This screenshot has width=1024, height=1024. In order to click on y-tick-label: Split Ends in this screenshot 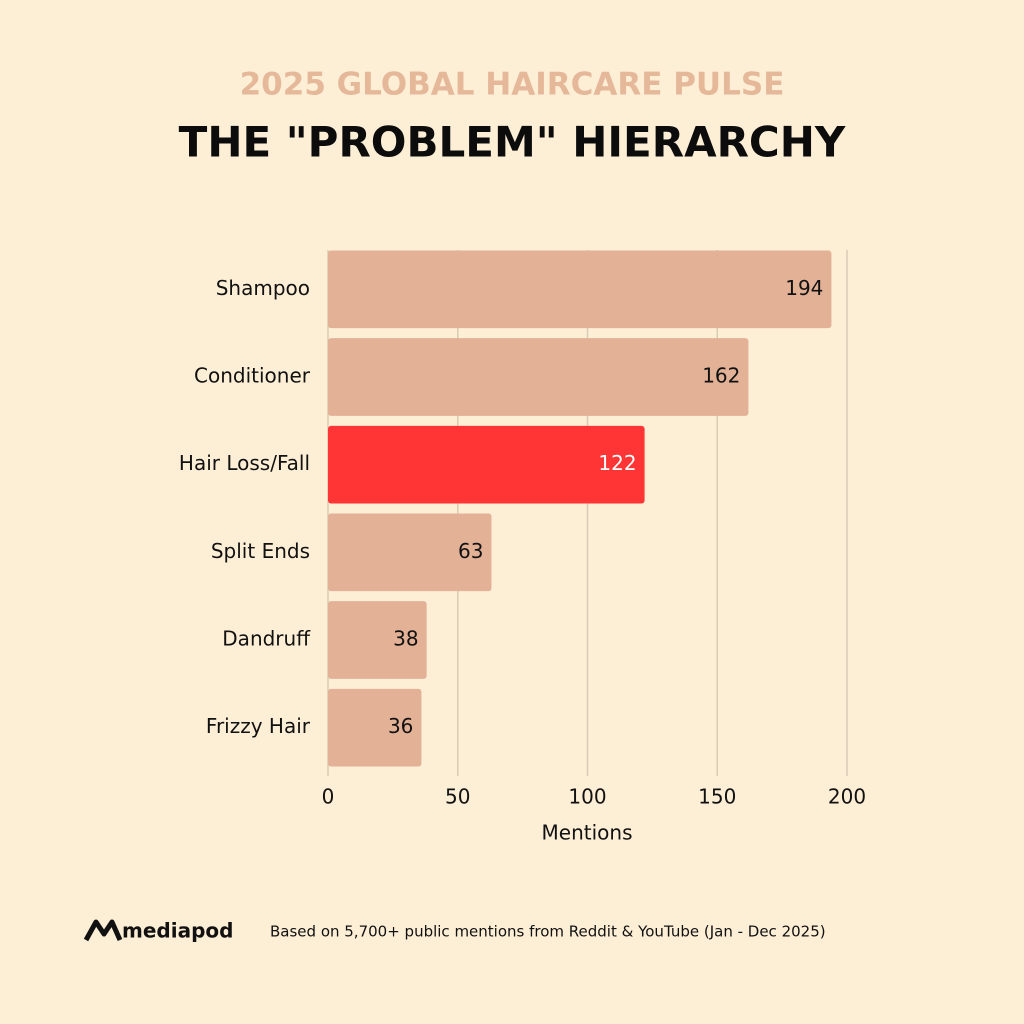, I will do `click(260, 551)`.